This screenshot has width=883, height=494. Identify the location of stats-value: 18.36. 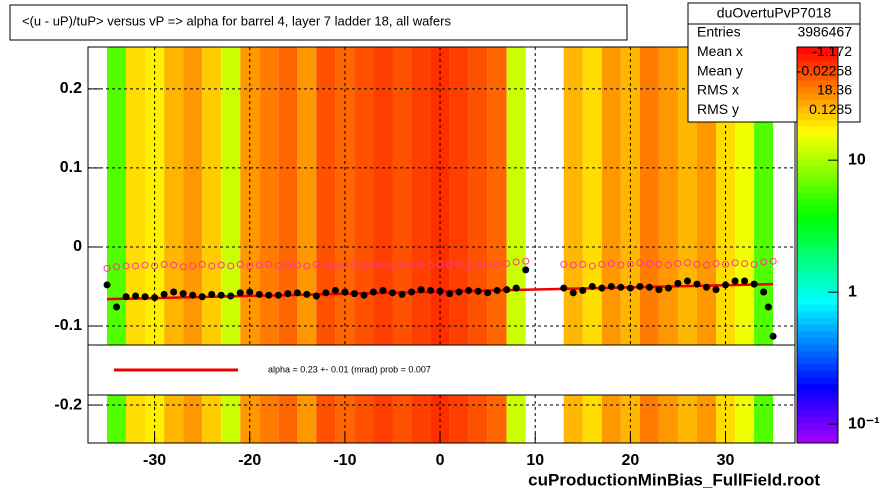
(834, 90).